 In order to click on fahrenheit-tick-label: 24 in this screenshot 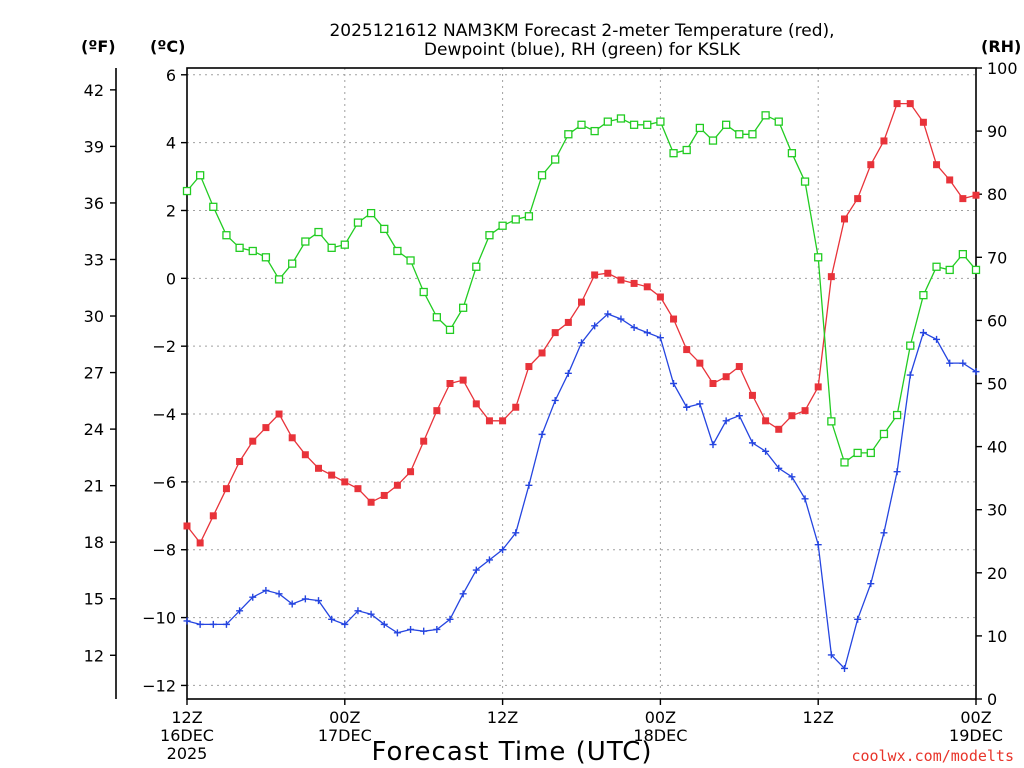, I will do `click(94, 429)`.